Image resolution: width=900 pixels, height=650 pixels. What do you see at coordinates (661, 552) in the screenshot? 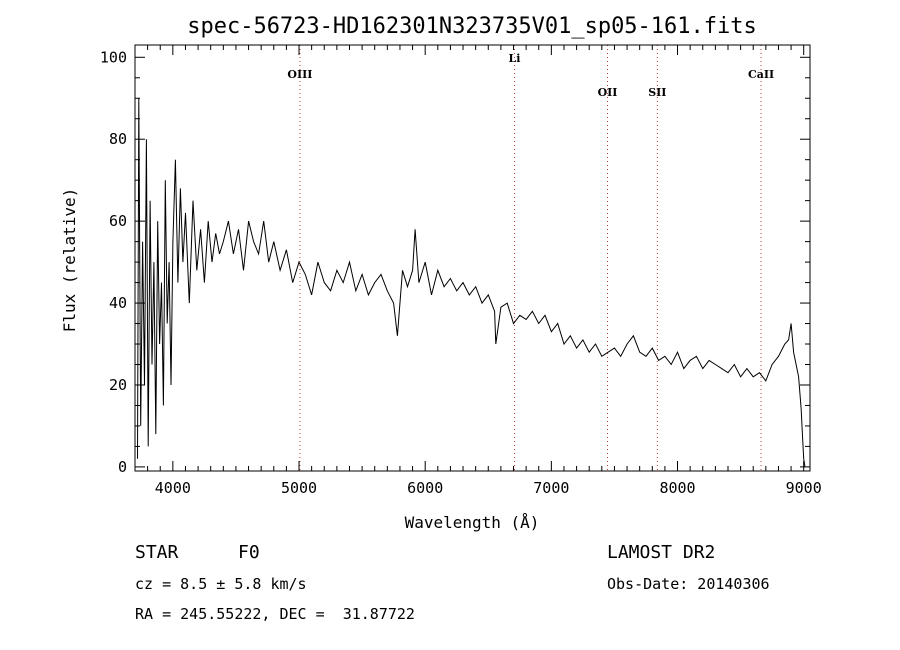
I see `survey-label: LAMOST DR2` at bounding box center [661, 552].